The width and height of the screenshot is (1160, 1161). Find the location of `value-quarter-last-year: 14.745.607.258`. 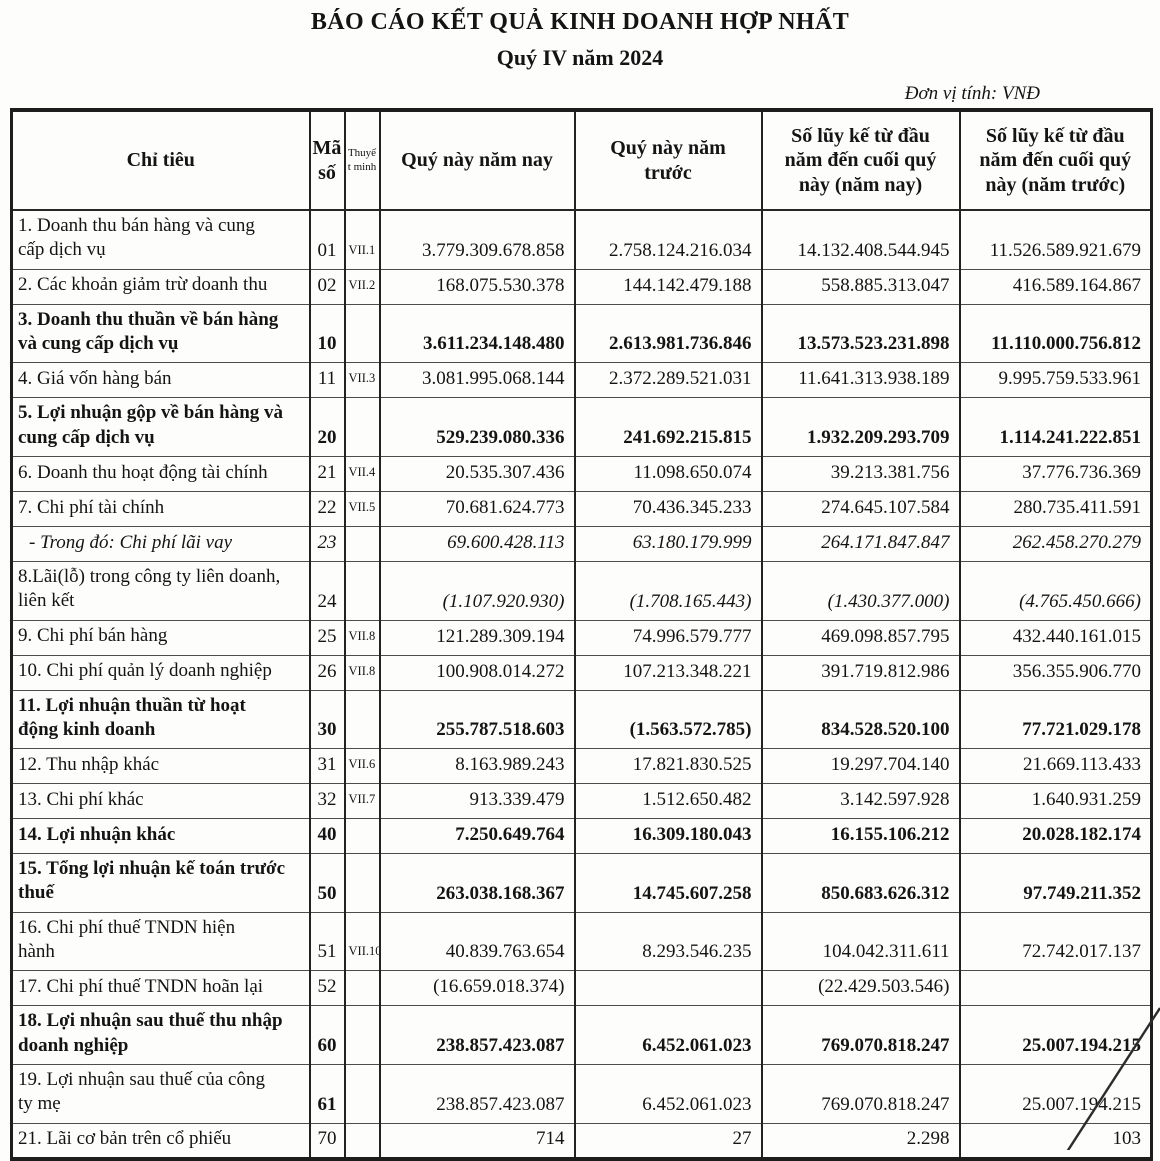

value-quarter-last-year: 14.745.607.258 is located at coordinates (667, 883).